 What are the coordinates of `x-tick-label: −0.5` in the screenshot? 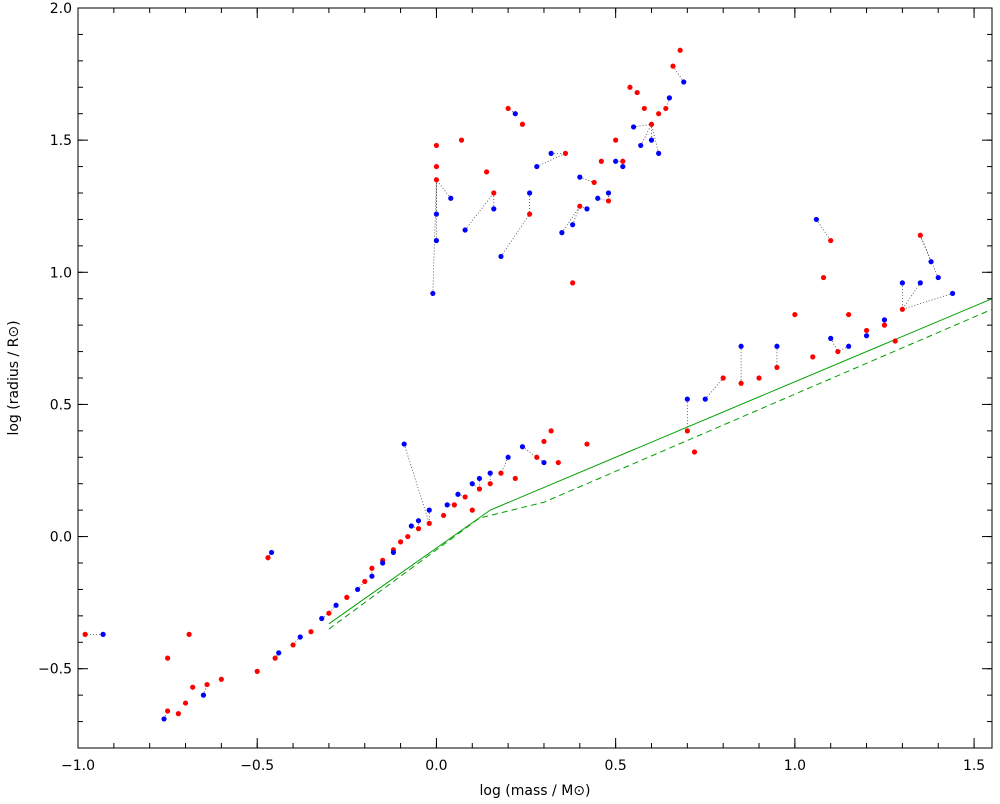 It's located at (257, 766).